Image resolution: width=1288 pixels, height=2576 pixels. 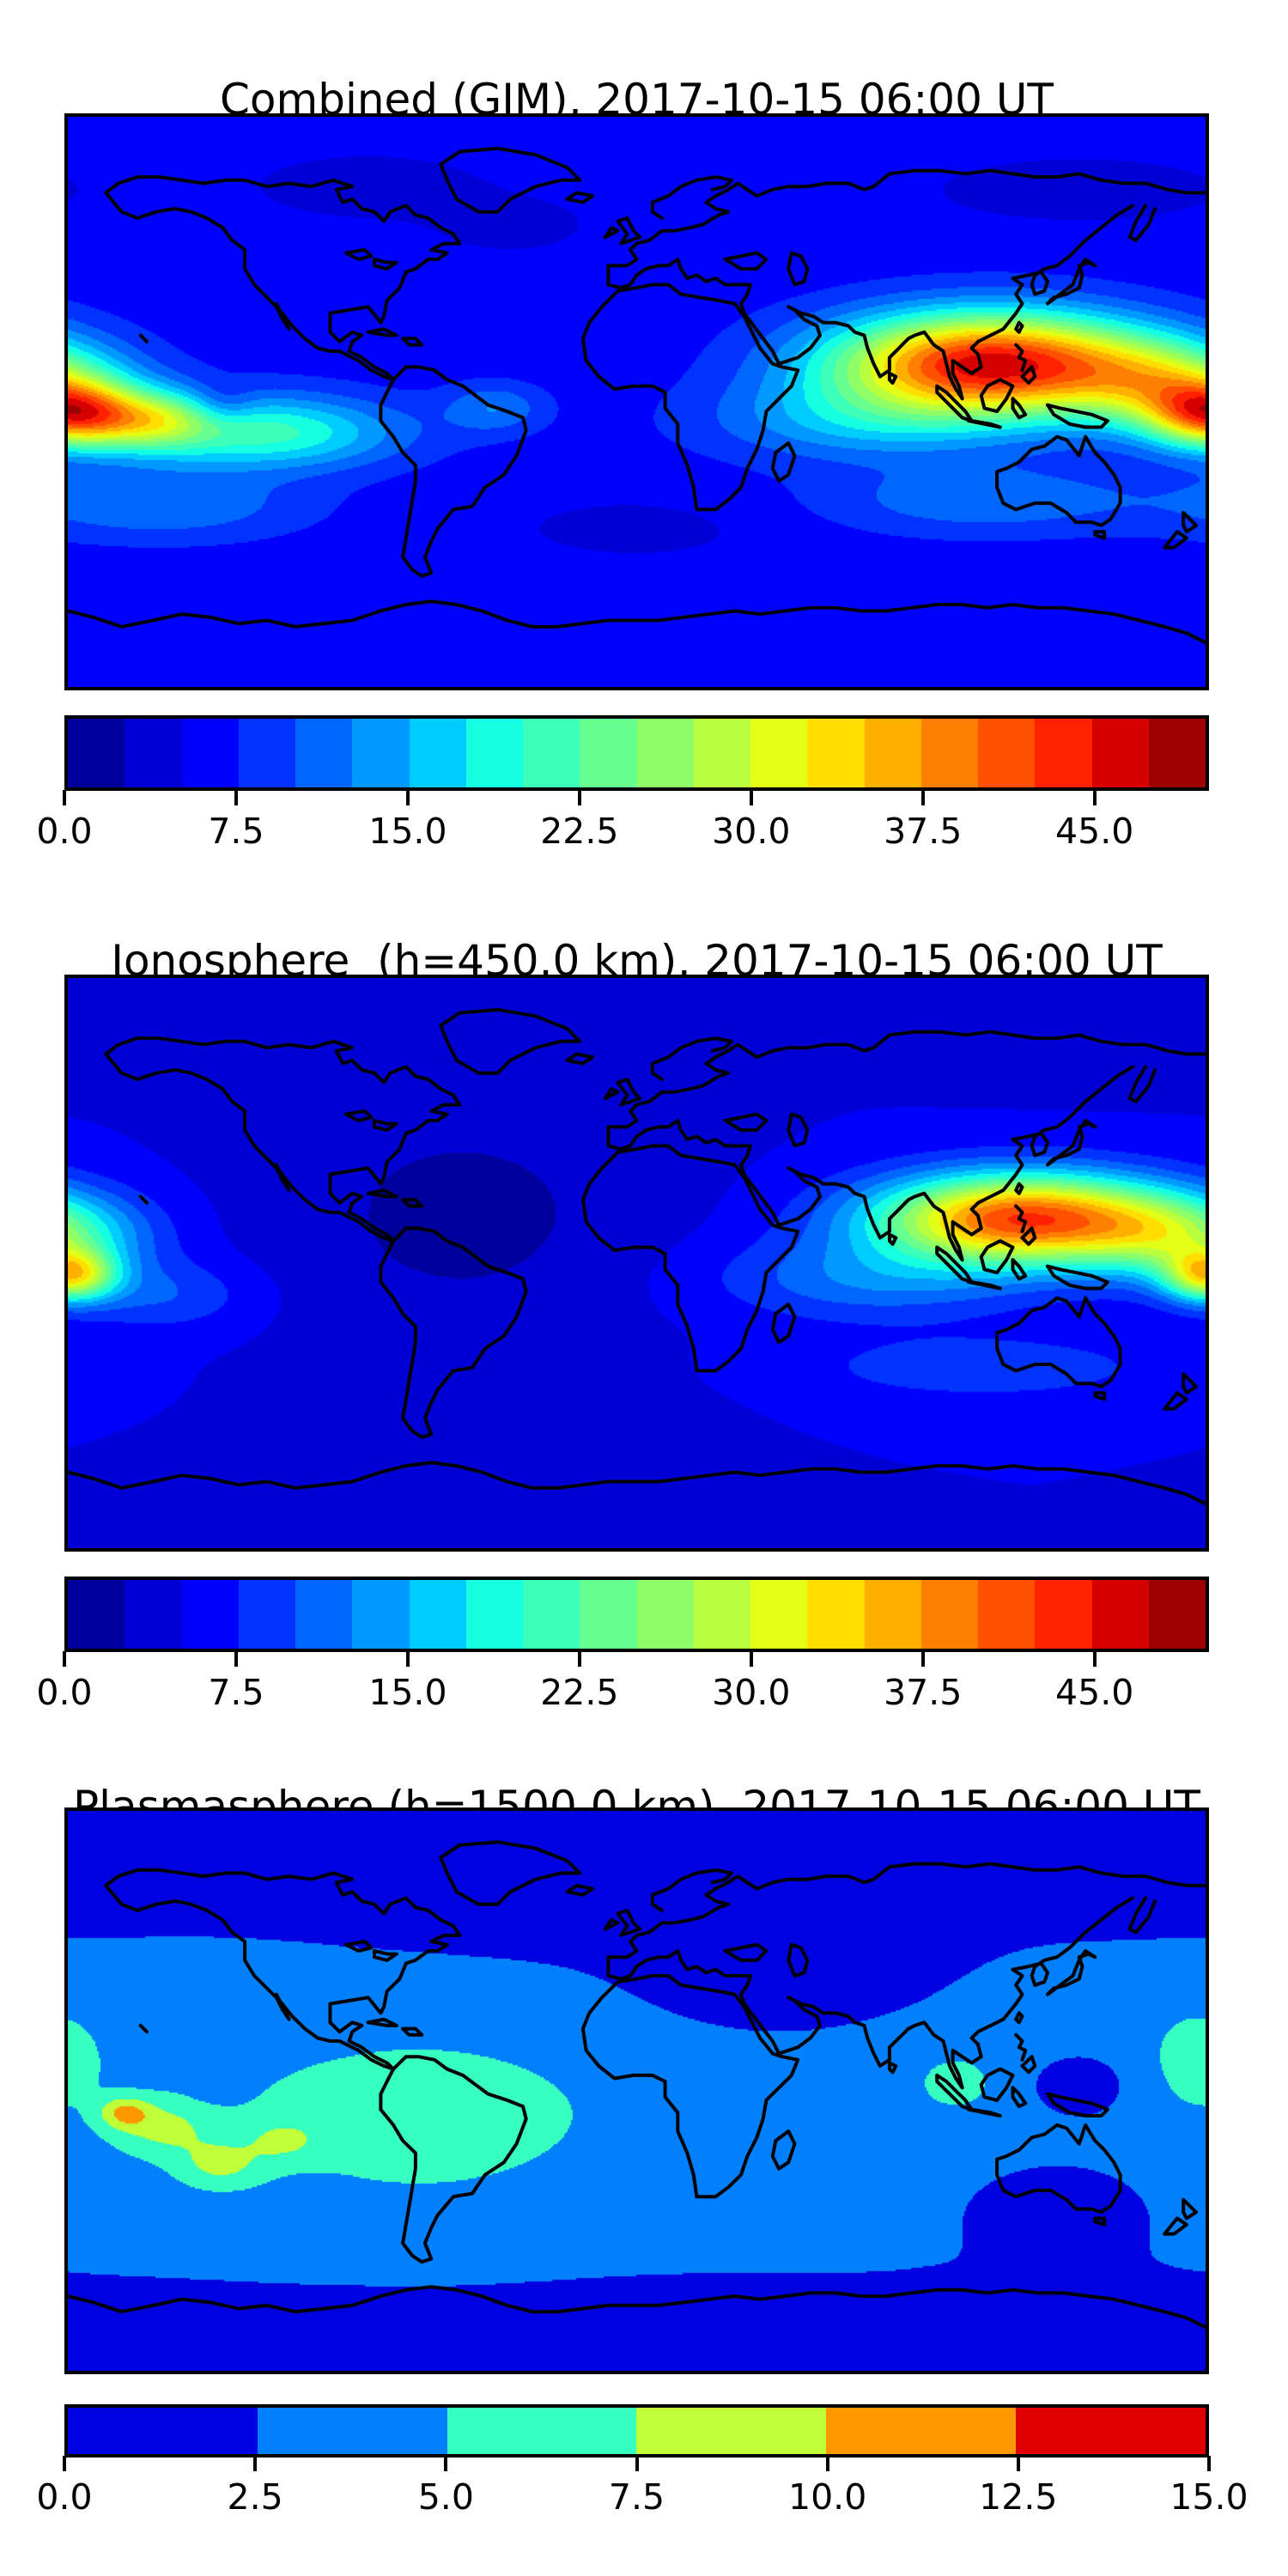 I want to click on colorbar-combined, so click(x=636, y=753).